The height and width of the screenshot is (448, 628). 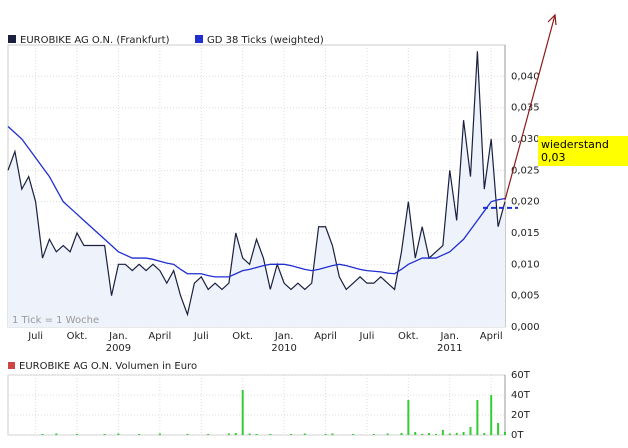 What do you see at coordinates (525, 202) in the screenshot?
I see `y-tick-label: 0,020` at bounding box center [525, 202].